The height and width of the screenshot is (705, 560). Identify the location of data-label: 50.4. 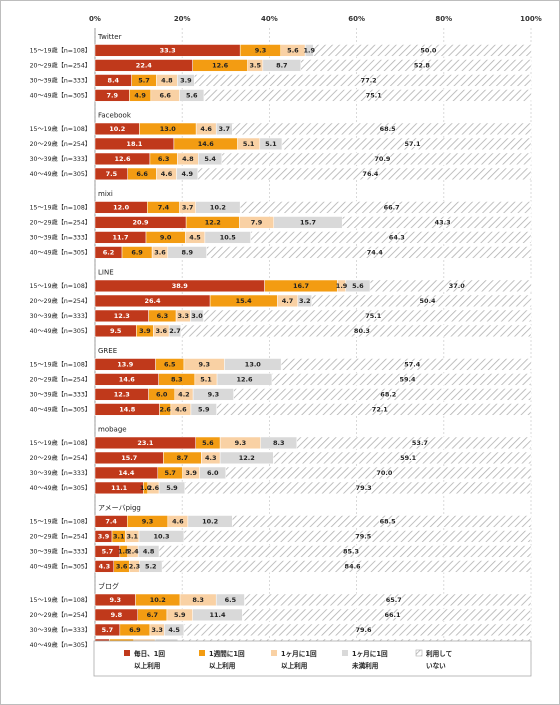
(428, 301).